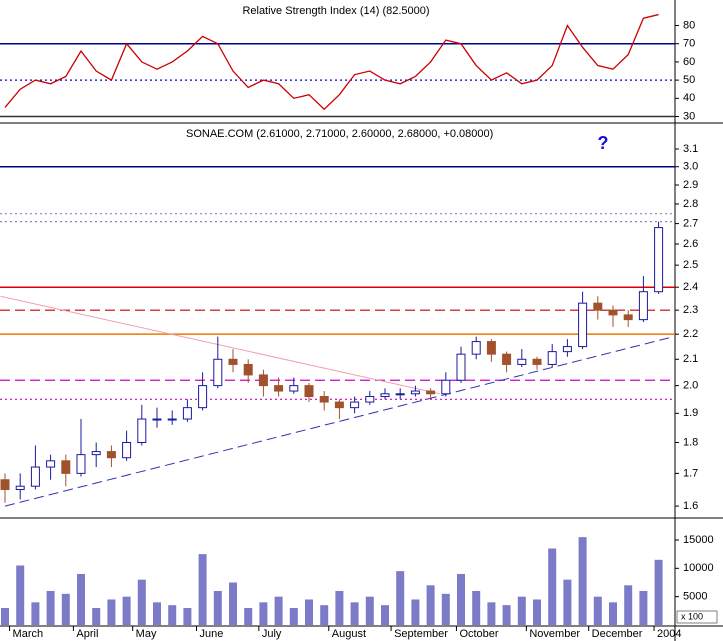  What do you see at coordinates (146, 634) in the screenshot?
I see `x-tick-label: May` at bounding box center [146, 634].